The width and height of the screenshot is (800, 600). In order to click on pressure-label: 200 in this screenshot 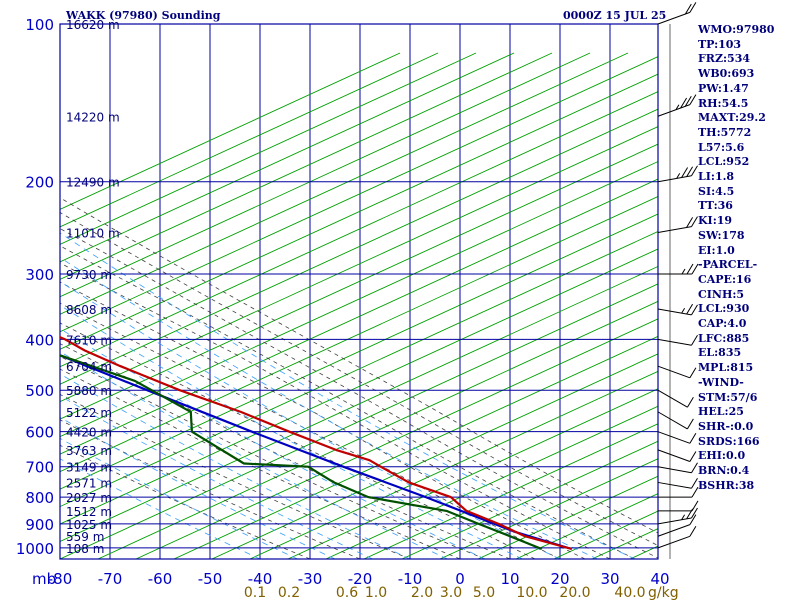, I will do `click(39, 183)`.